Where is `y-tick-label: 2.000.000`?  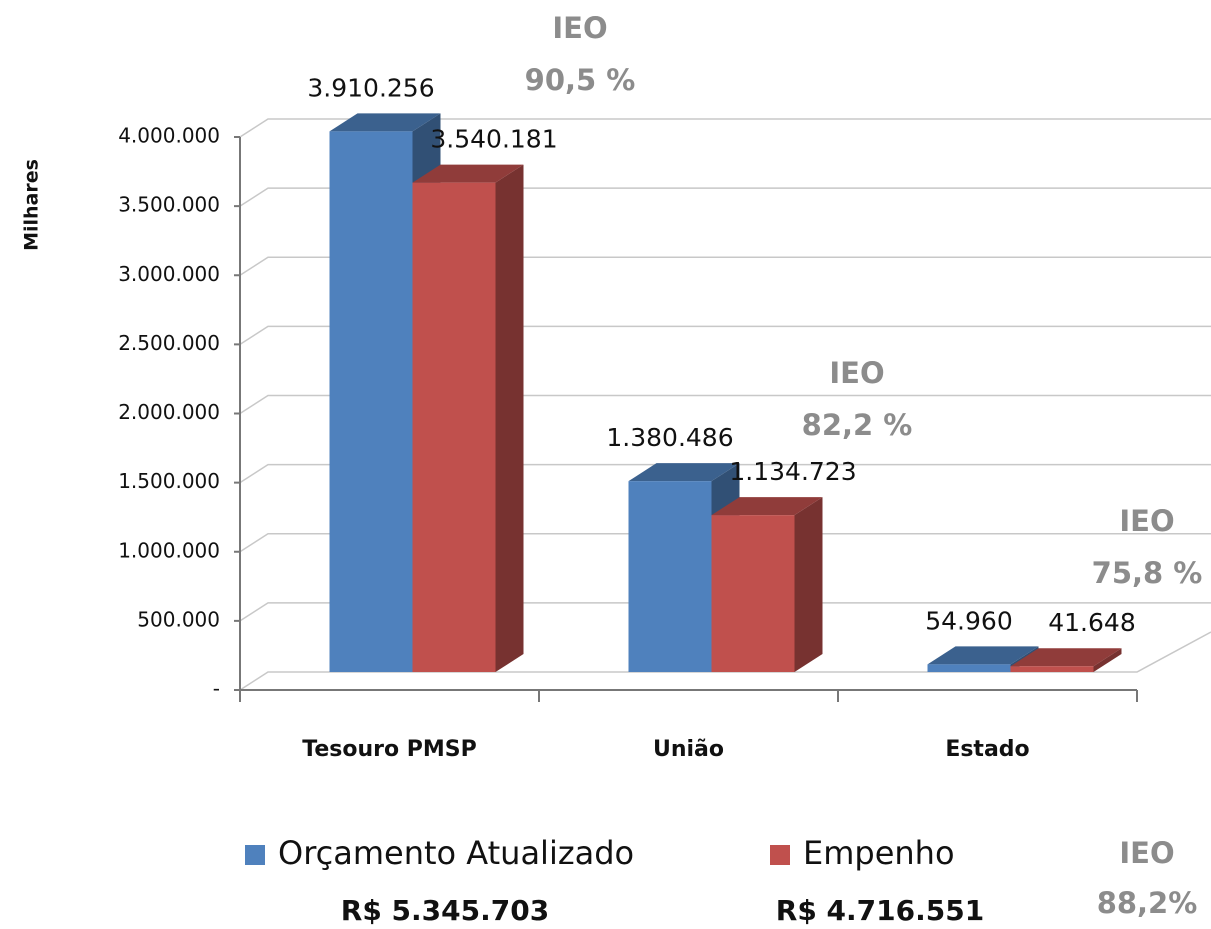
y-tick-label: 2.000.000 is located at coordinates (169, 412).